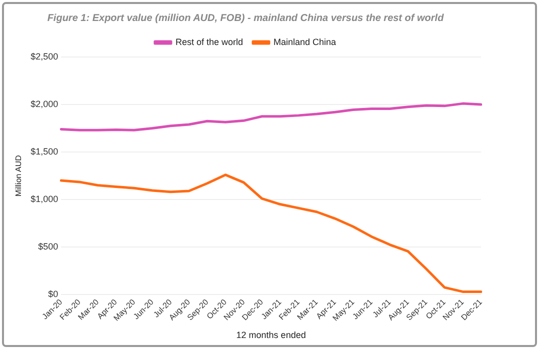 The width and height of the screenshot is (543, 353). What do you see at coordinates (271, 335) in the screenshot?
I see `x-axis-title: 12 months ended` at bounding box center [271, 335].